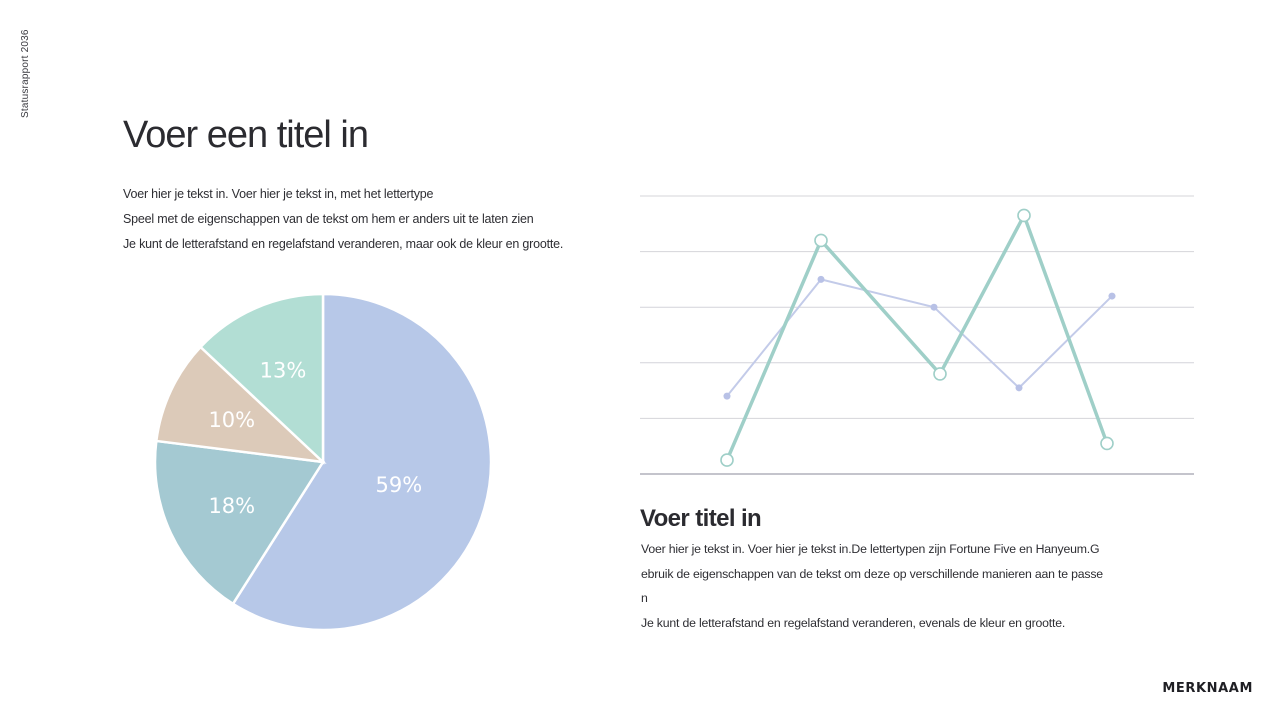 The height and width of the screenshot is (720, 1280). What do you see at coordinates (231, 506) in the screenshot?
I see `pie-slice-label: 18%` at bounding box center [231, 506].